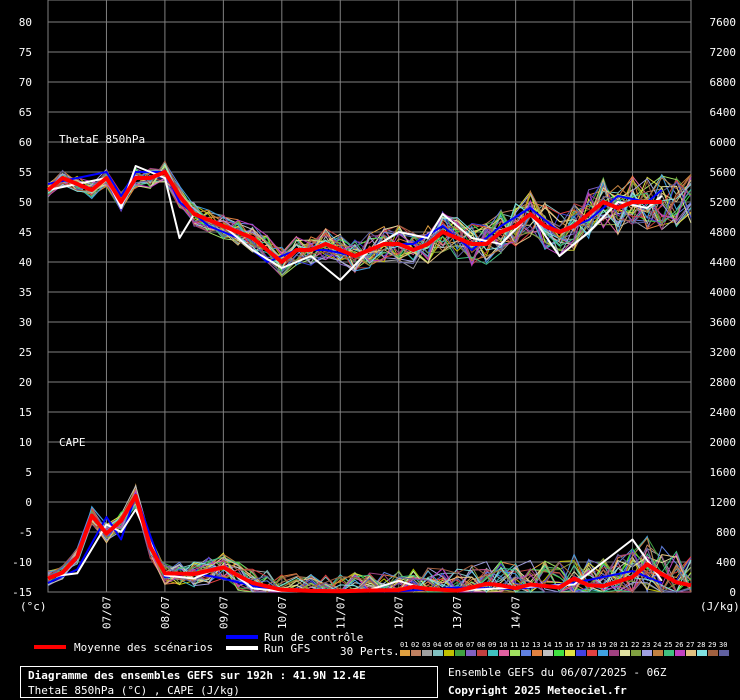 The image size is (740, 700). Describe the element at coordinates (134, 690) in the screenshot. I see `footer-subtitle: ThetaE 850hPa (°C) , CAPE (J/kg)` at that location.